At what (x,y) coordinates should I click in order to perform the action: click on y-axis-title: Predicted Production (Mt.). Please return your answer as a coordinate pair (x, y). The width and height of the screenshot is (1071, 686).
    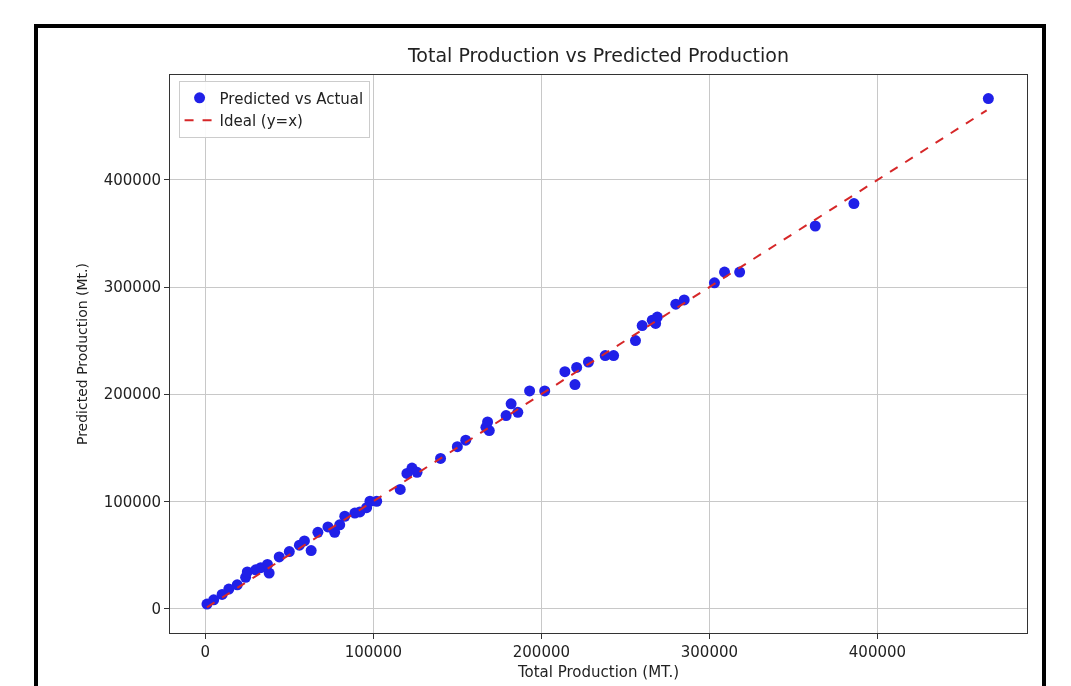
    Looking at the image, I should click on (82, 354).